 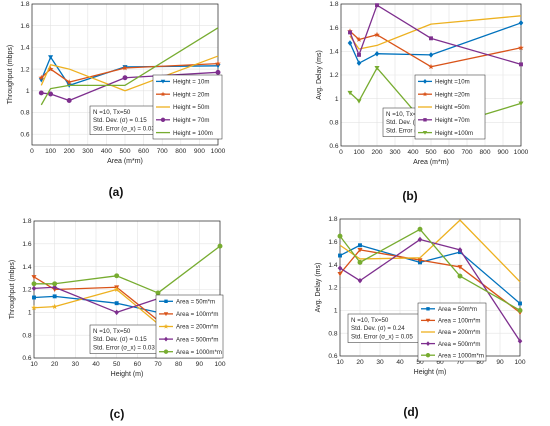 I want to click on legend-entry: Height = 10m, so click(x=191, y=82).